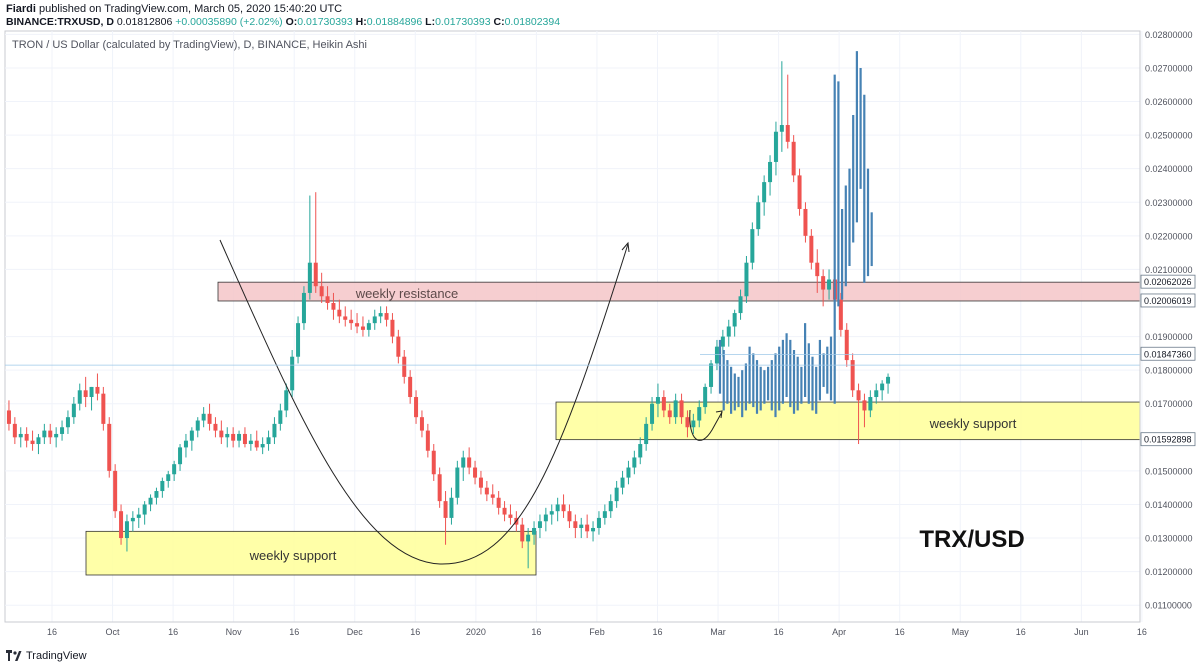 The width and height of the screenshot is (1200, 670). Describe the element at coordinates (56, 656) in the screenshot. I see `footer-brand: TradingView` at that location.